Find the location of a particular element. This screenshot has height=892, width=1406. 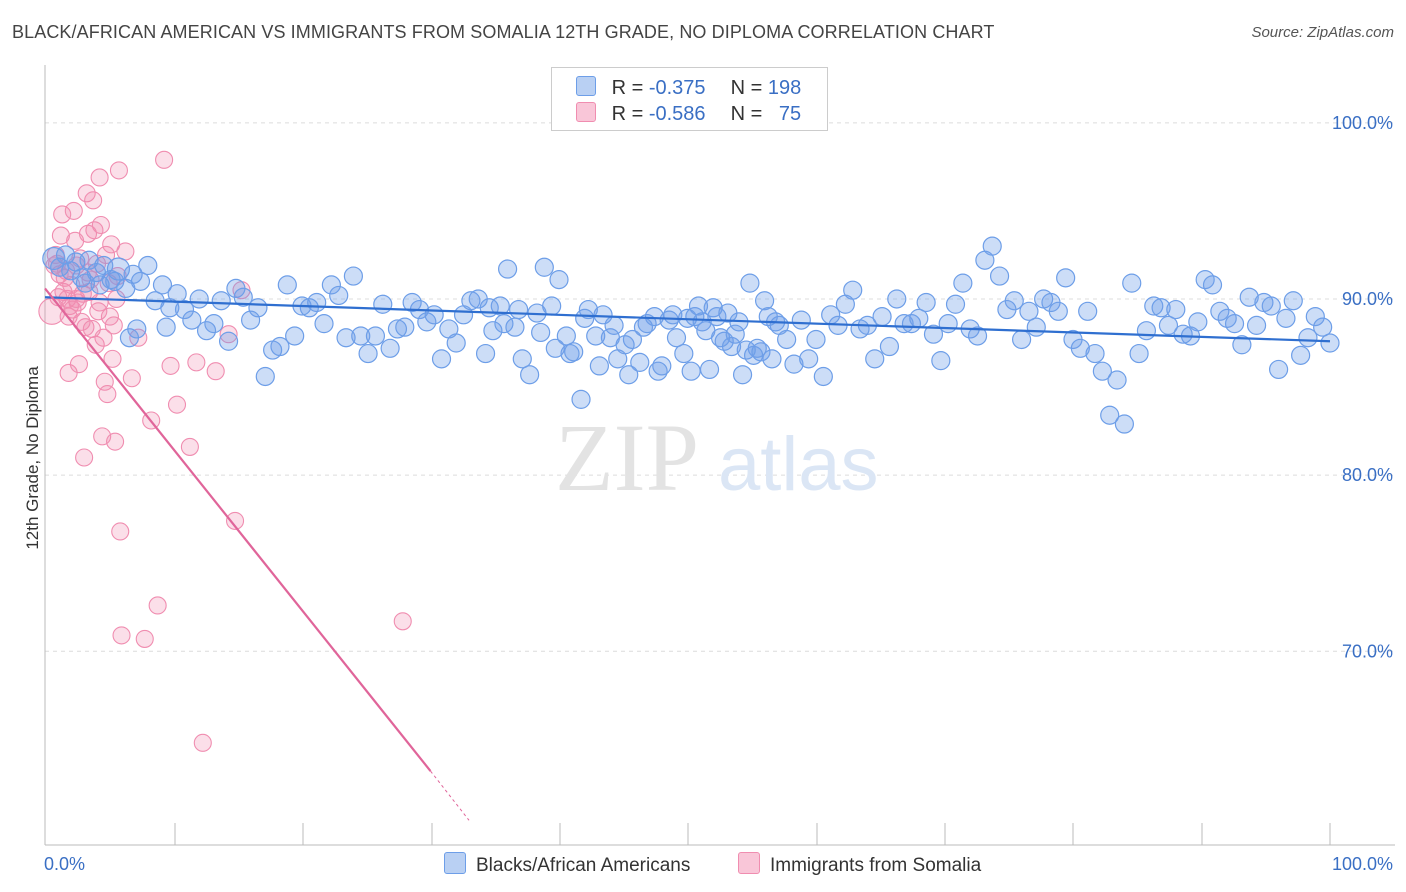

y-axis-label: 12th Grade, No Diploma is located at coordinates (32, 458).